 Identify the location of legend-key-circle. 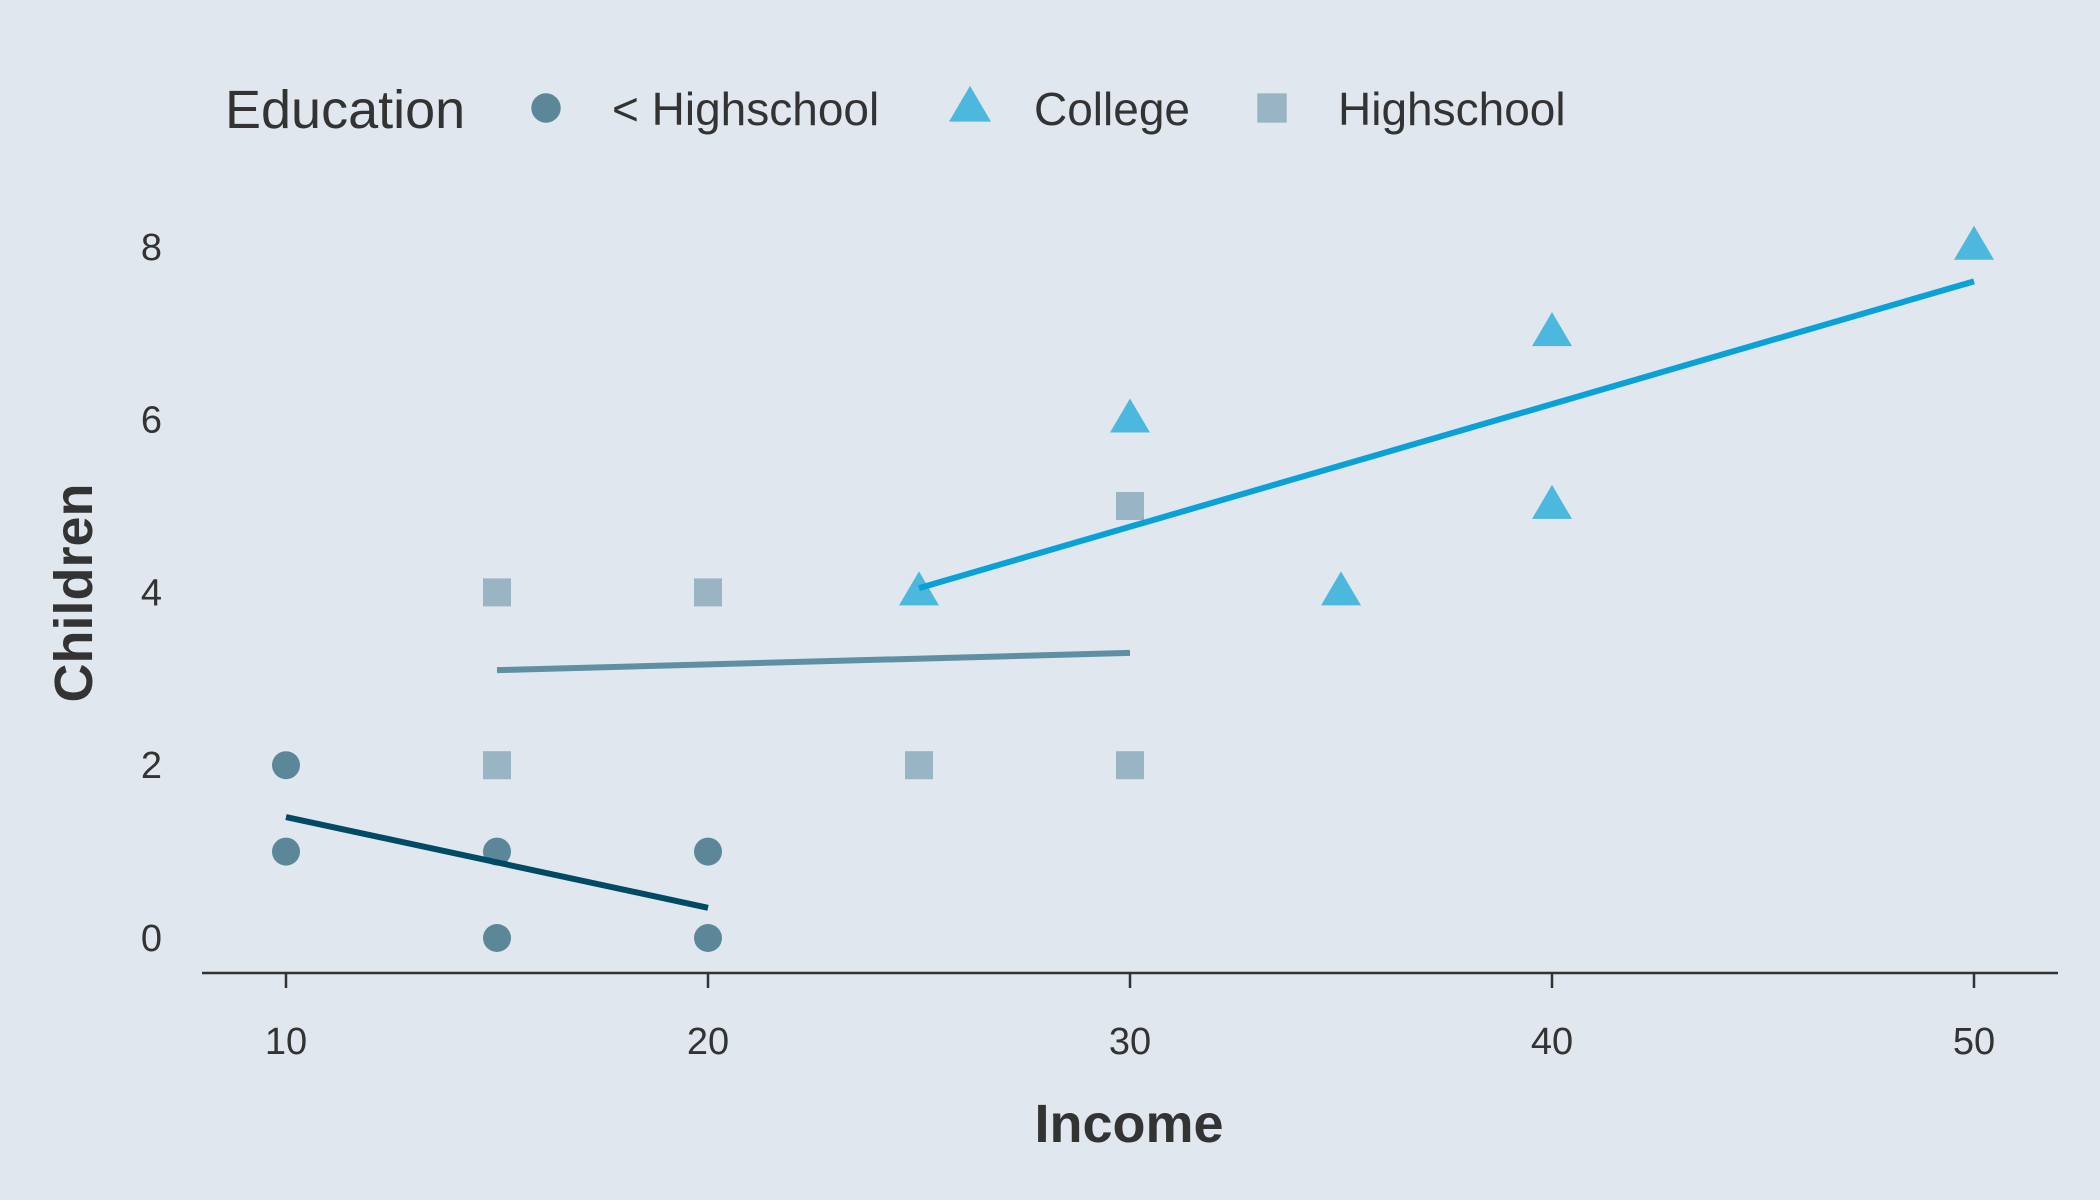
(546, 108).